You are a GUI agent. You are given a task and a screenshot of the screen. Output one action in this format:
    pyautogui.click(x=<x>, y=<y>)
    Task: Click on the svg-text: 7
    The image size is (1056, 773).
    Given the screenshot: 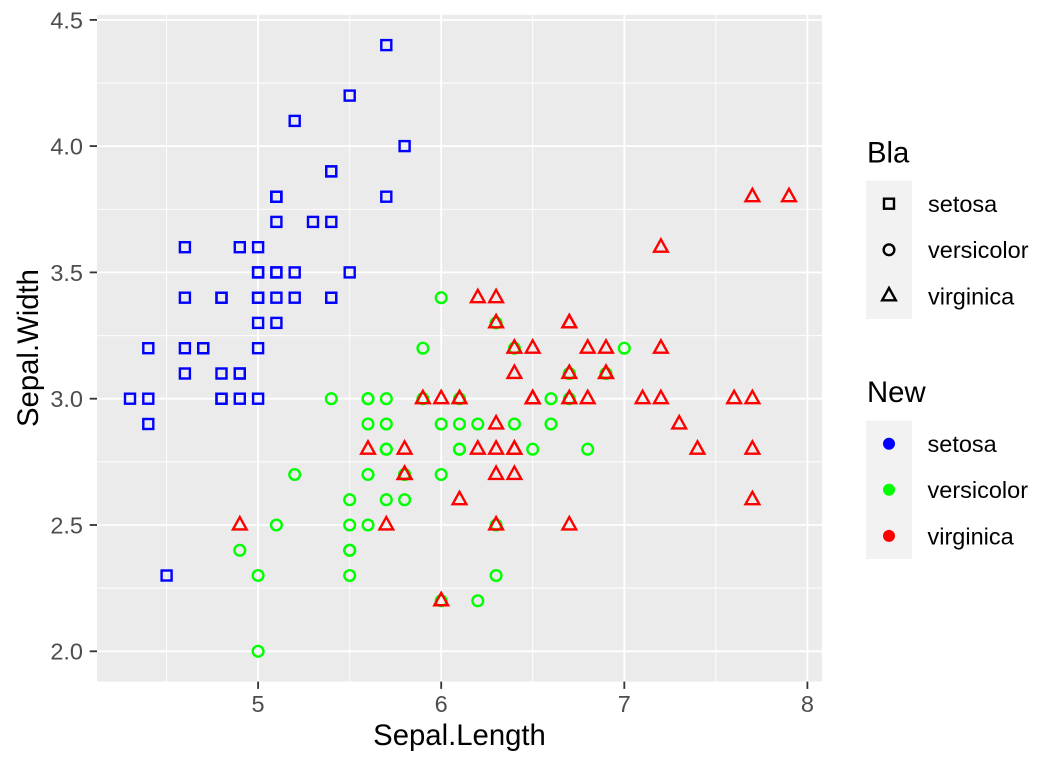 What is the action you would take?
    pyautogui.click(x=624, y=704)
    